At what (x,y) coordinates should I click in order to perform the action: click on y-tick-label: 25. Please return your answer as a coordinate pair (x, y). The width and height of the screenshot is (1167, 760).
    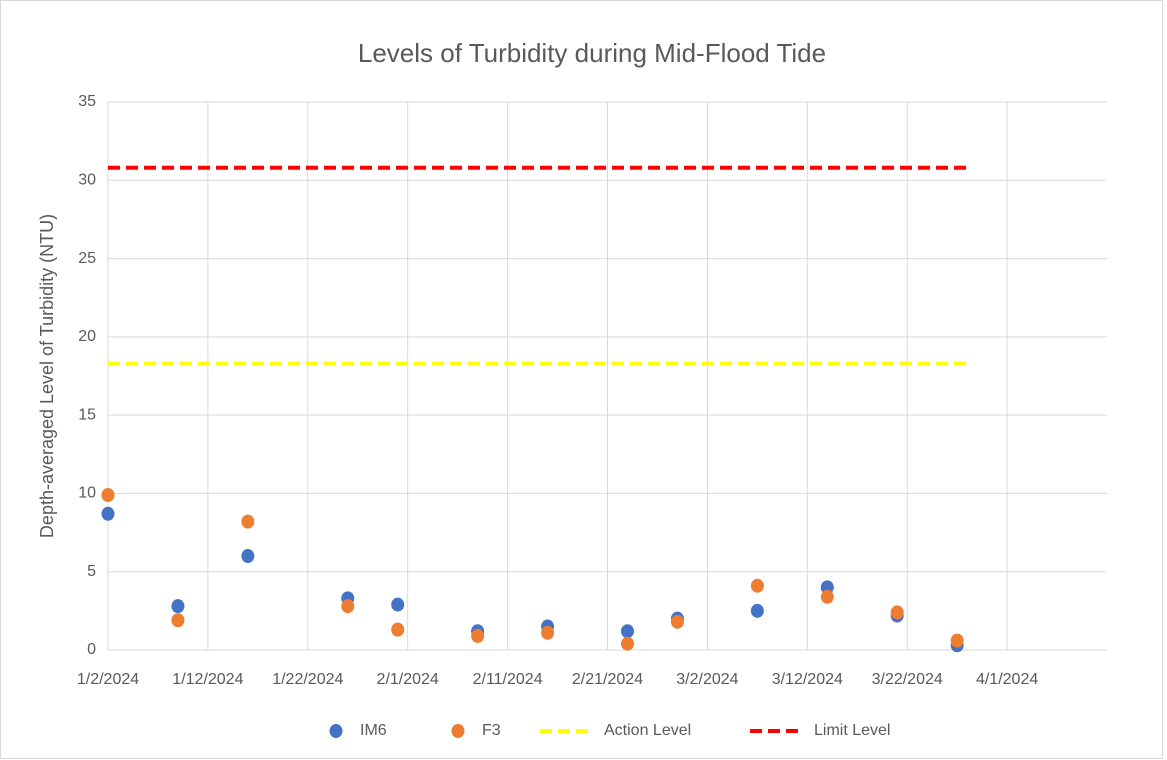
    Looking at the image, I should click on (87, 258).